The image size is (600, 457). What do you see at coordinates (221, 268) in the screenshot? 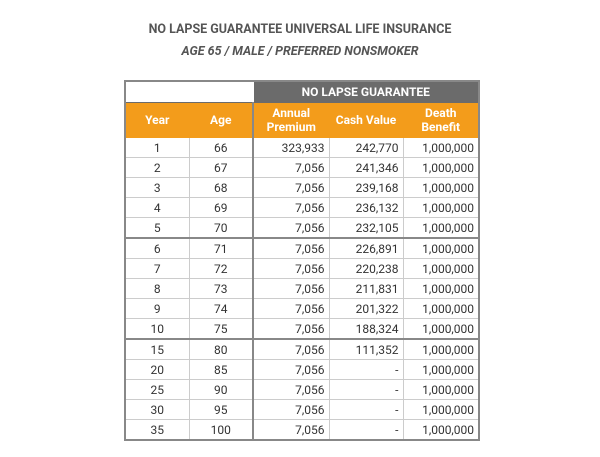
I see `table-cell: 72` at bounding box center [221, 268].